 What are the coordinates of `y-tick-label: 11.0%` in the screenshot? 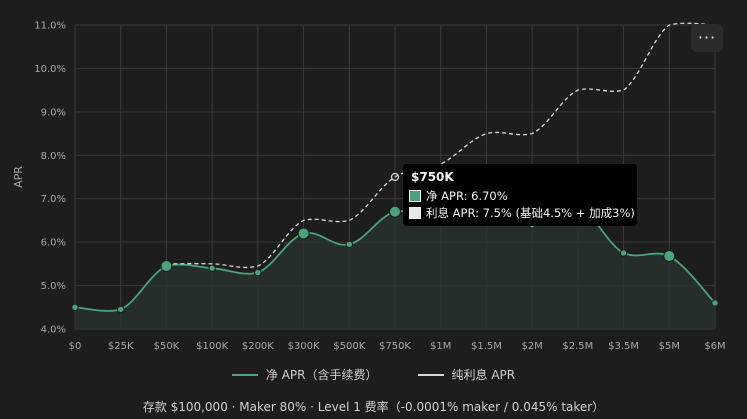 It's located at (50, 26).